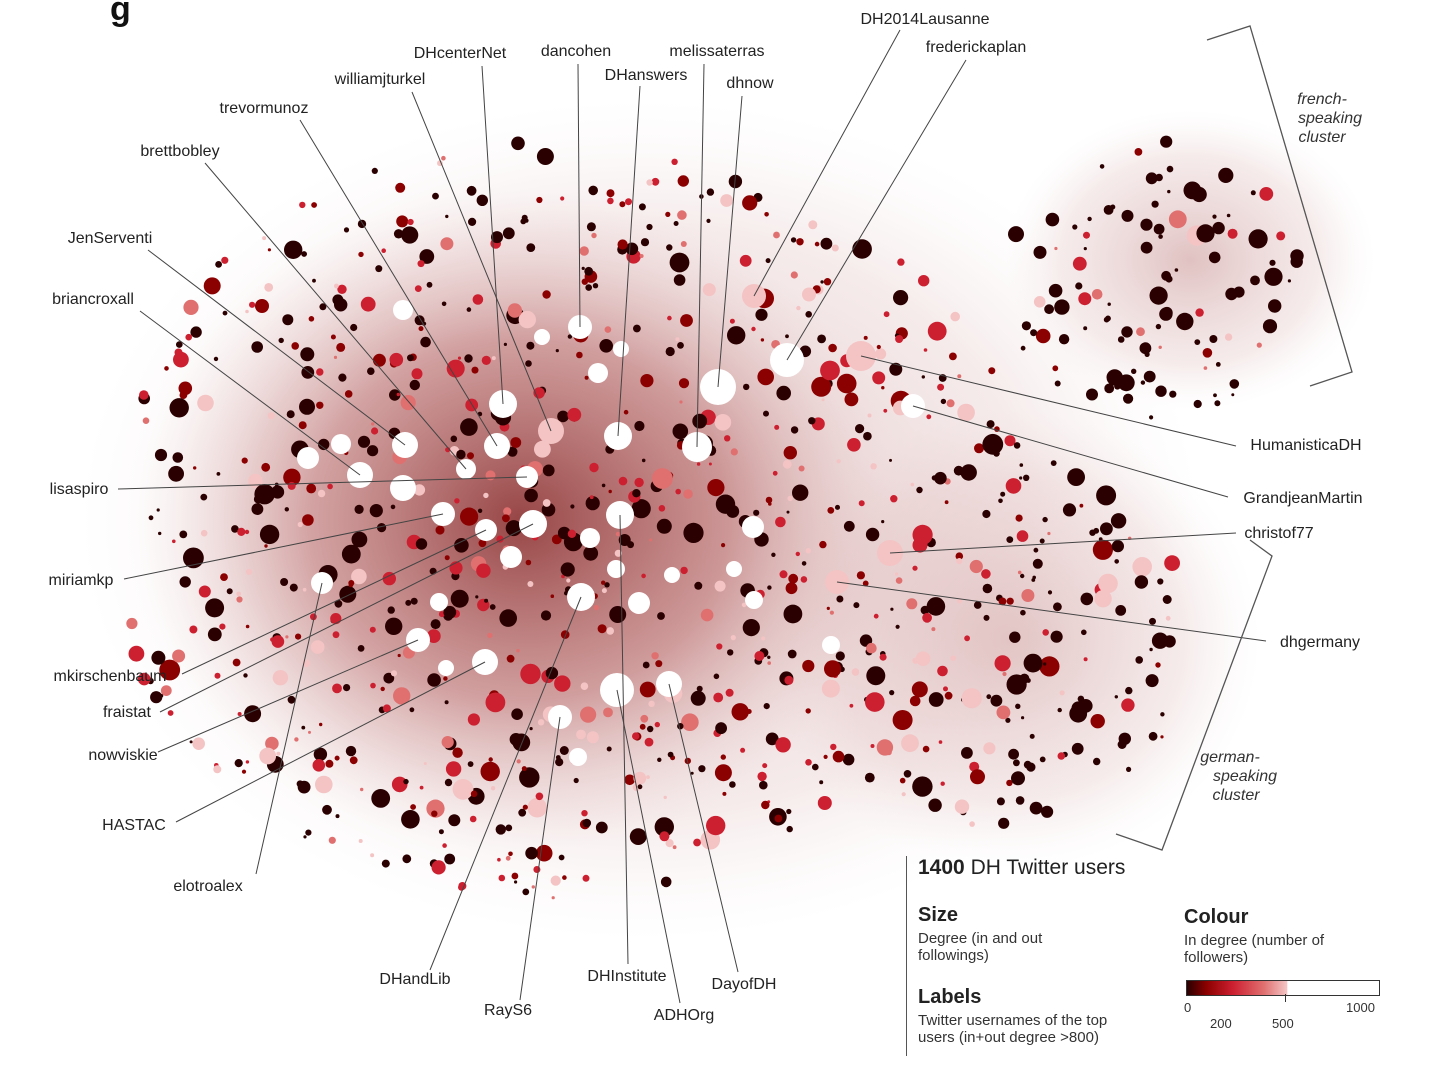 The height and width of the screenshot is (1081, 1432). What do you see at coordinates (1245, 776) in the screenshot?
I see `german-cluster-line-2: speaking` at bounding box center [1245, 776].